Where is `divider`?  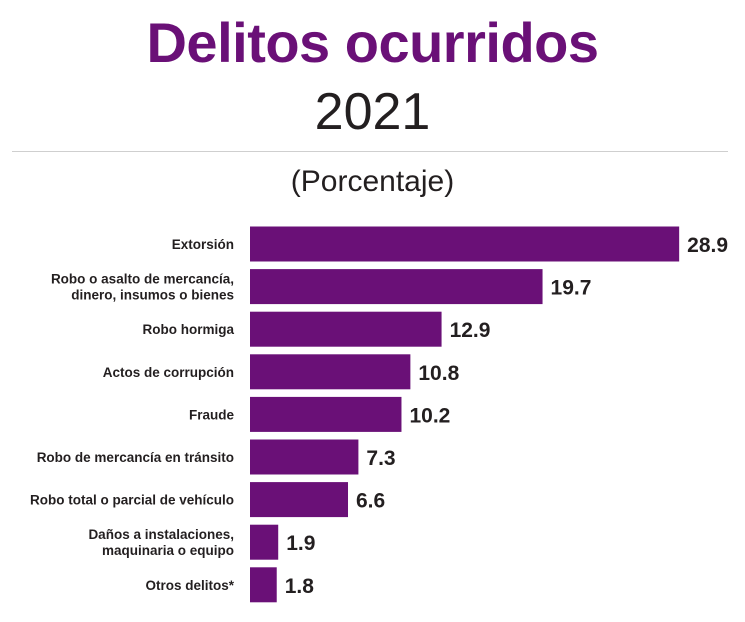
divider is located at coordinates (370, 151).